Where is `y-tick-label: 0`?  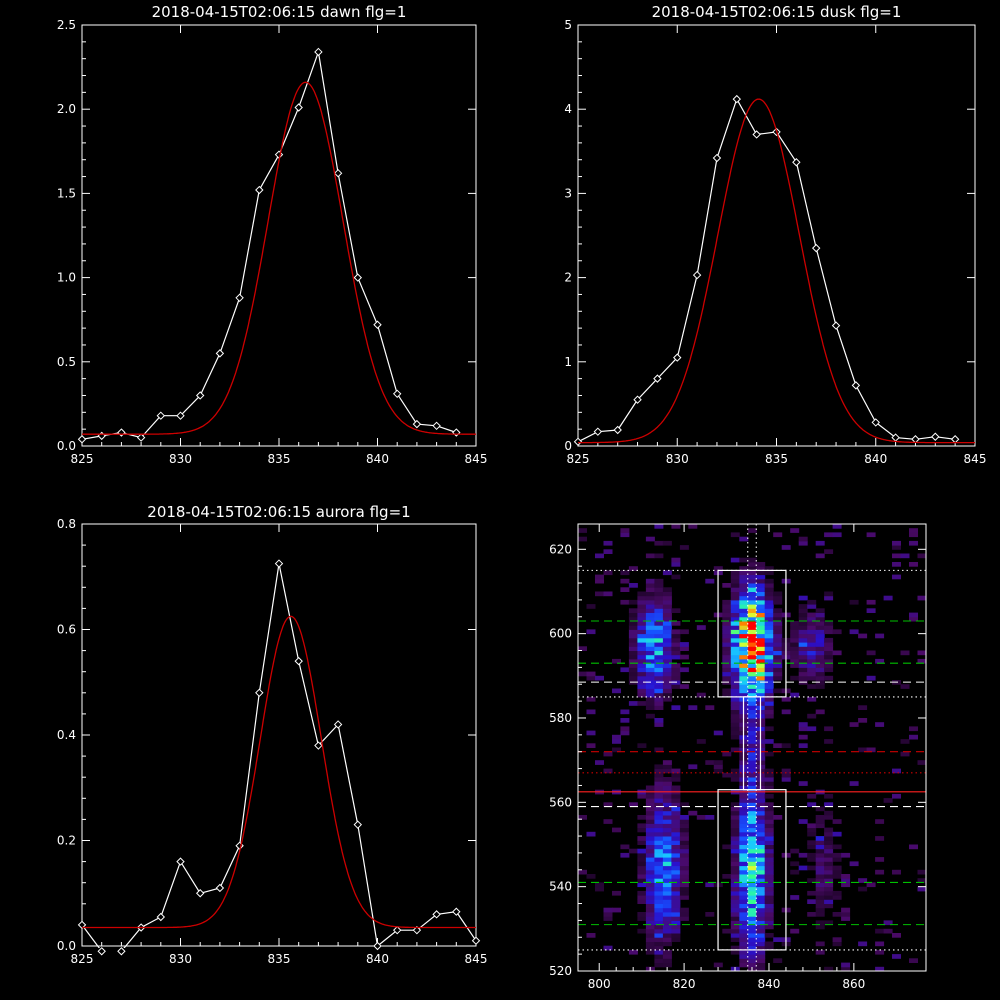 y-tick-label: 0 is located at coordinates (568, 446).